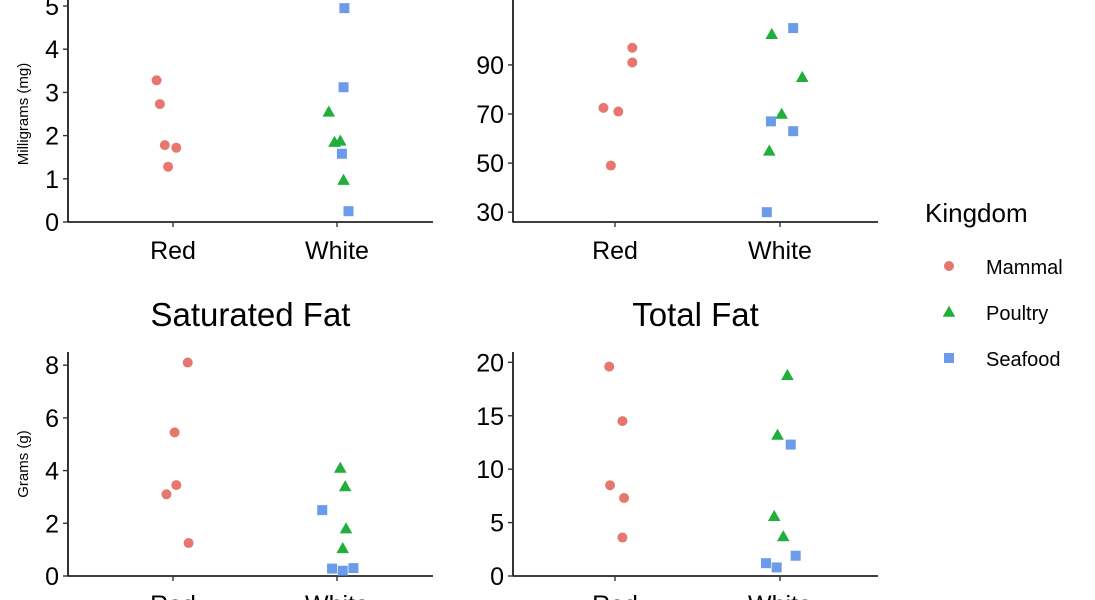  I want to click on legend: Kingdom Mammal Poultry Seafood, so click(994, 284).